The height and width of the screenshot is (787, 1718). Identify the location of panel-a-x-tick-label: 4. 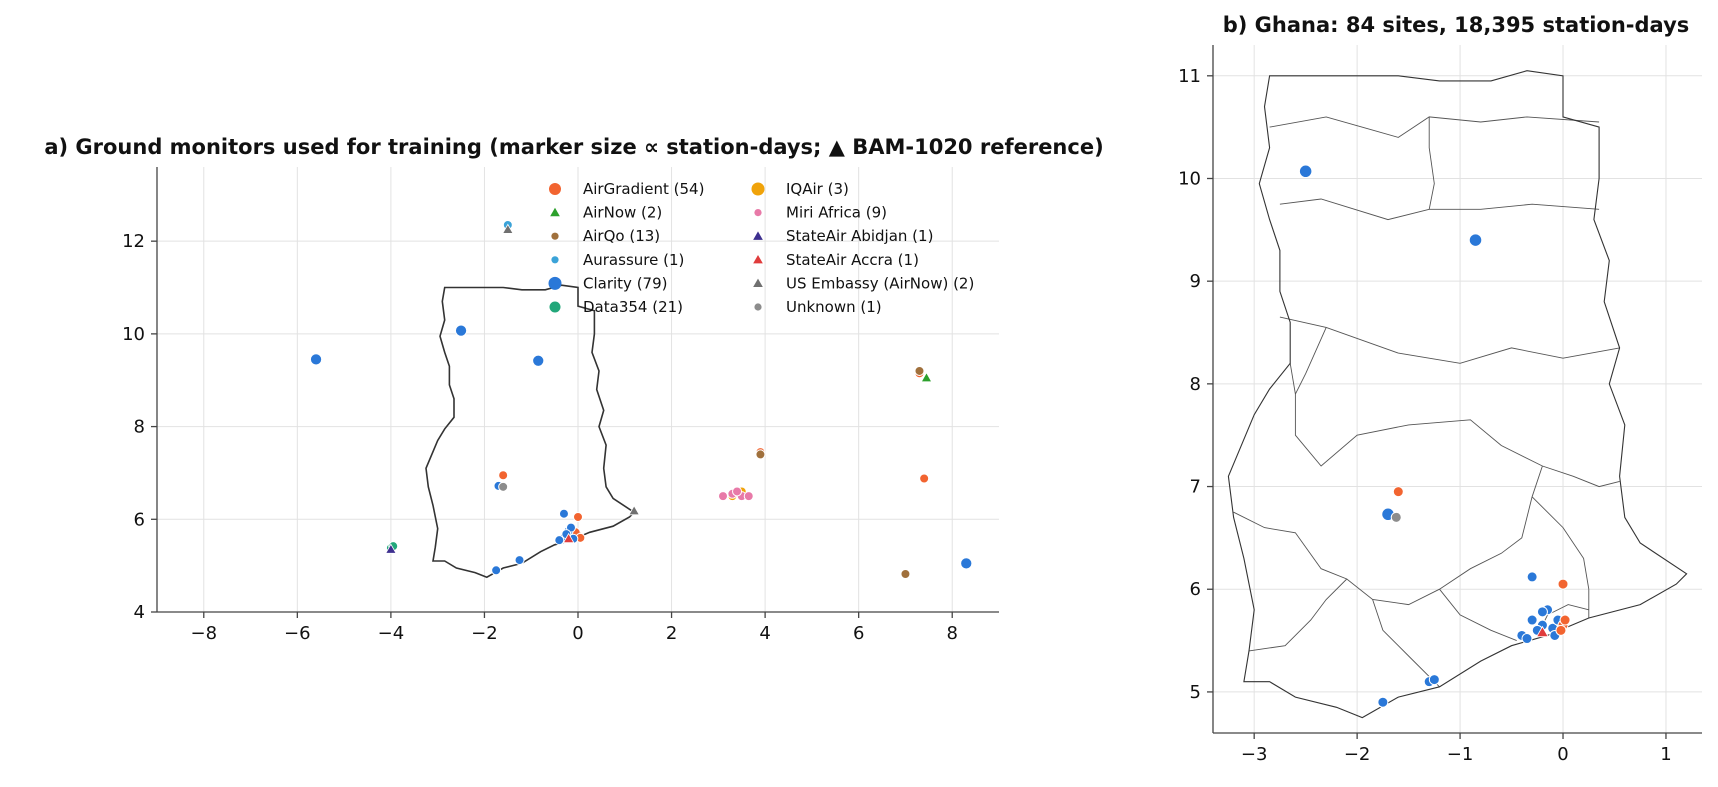
(764, 633).